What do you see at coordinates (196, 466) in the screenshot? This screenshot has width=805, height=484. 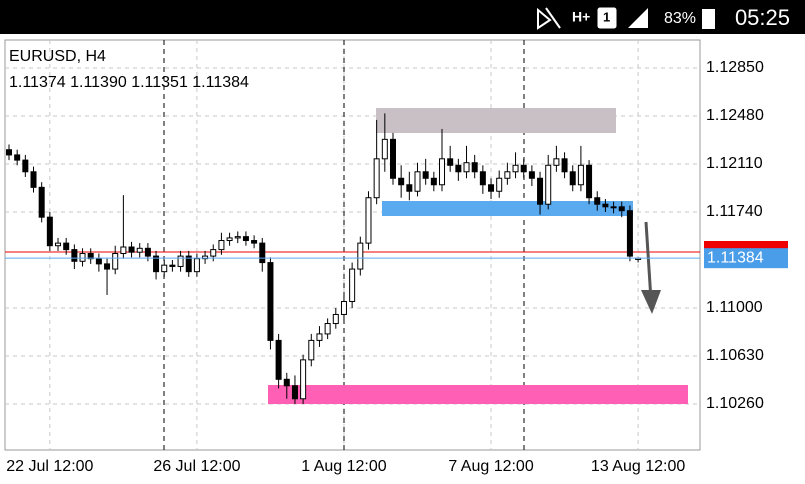 I see `x-tick-label: 26 Jul 12:00` at bounding box center [196, 466].